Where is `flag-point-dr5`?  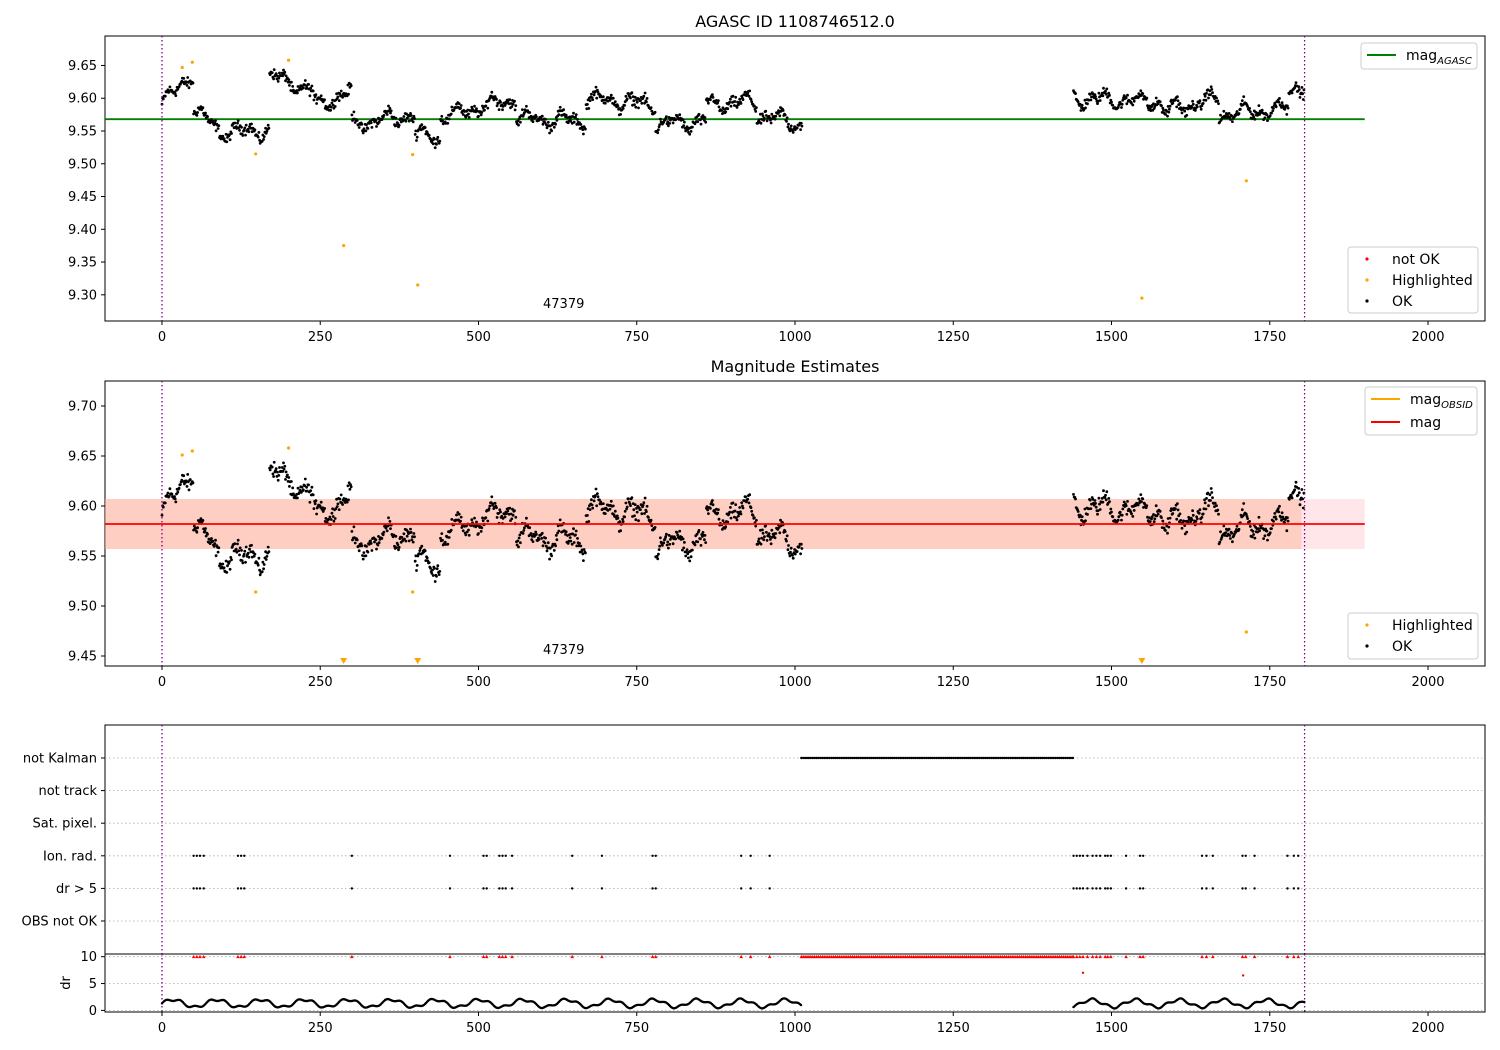 flag-point-dr5 is located at coordinates (1073, 888).